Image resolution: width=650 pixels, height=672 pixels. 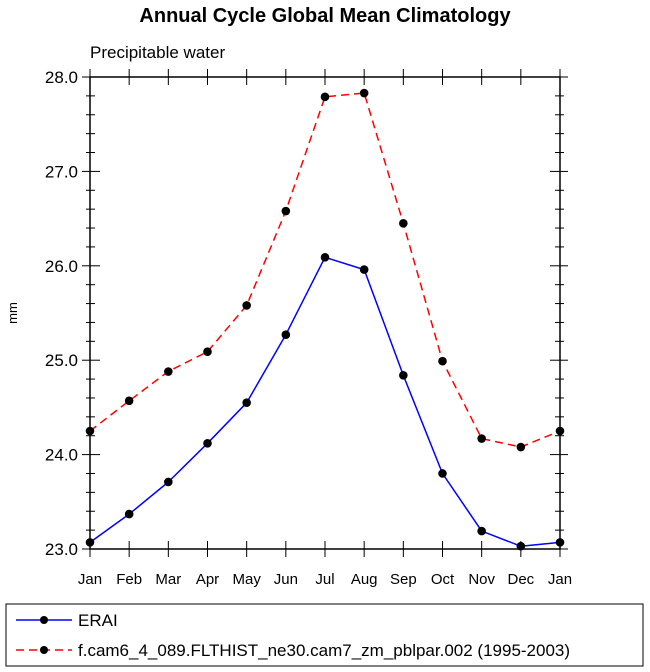 I want to click on chart-subtitle: Precipitable water, so click(x=157, y=52).